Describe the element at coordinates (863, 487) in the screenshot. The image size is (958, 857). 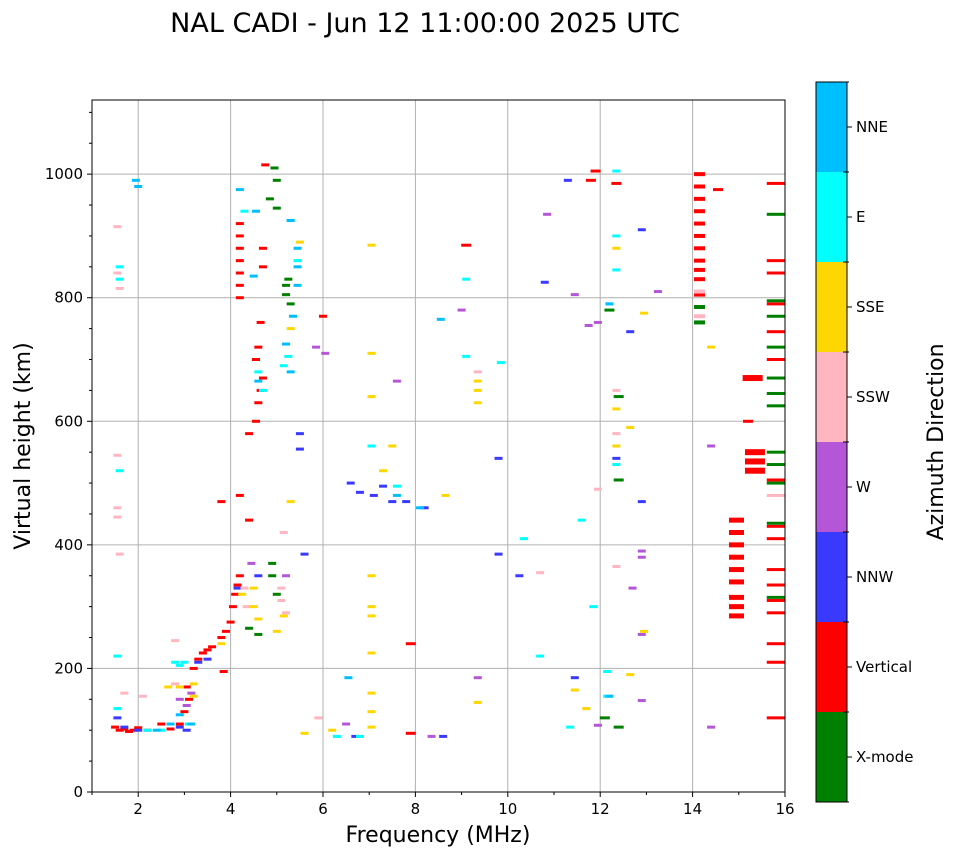
I see `colorbar-tick-label: W` at that location.